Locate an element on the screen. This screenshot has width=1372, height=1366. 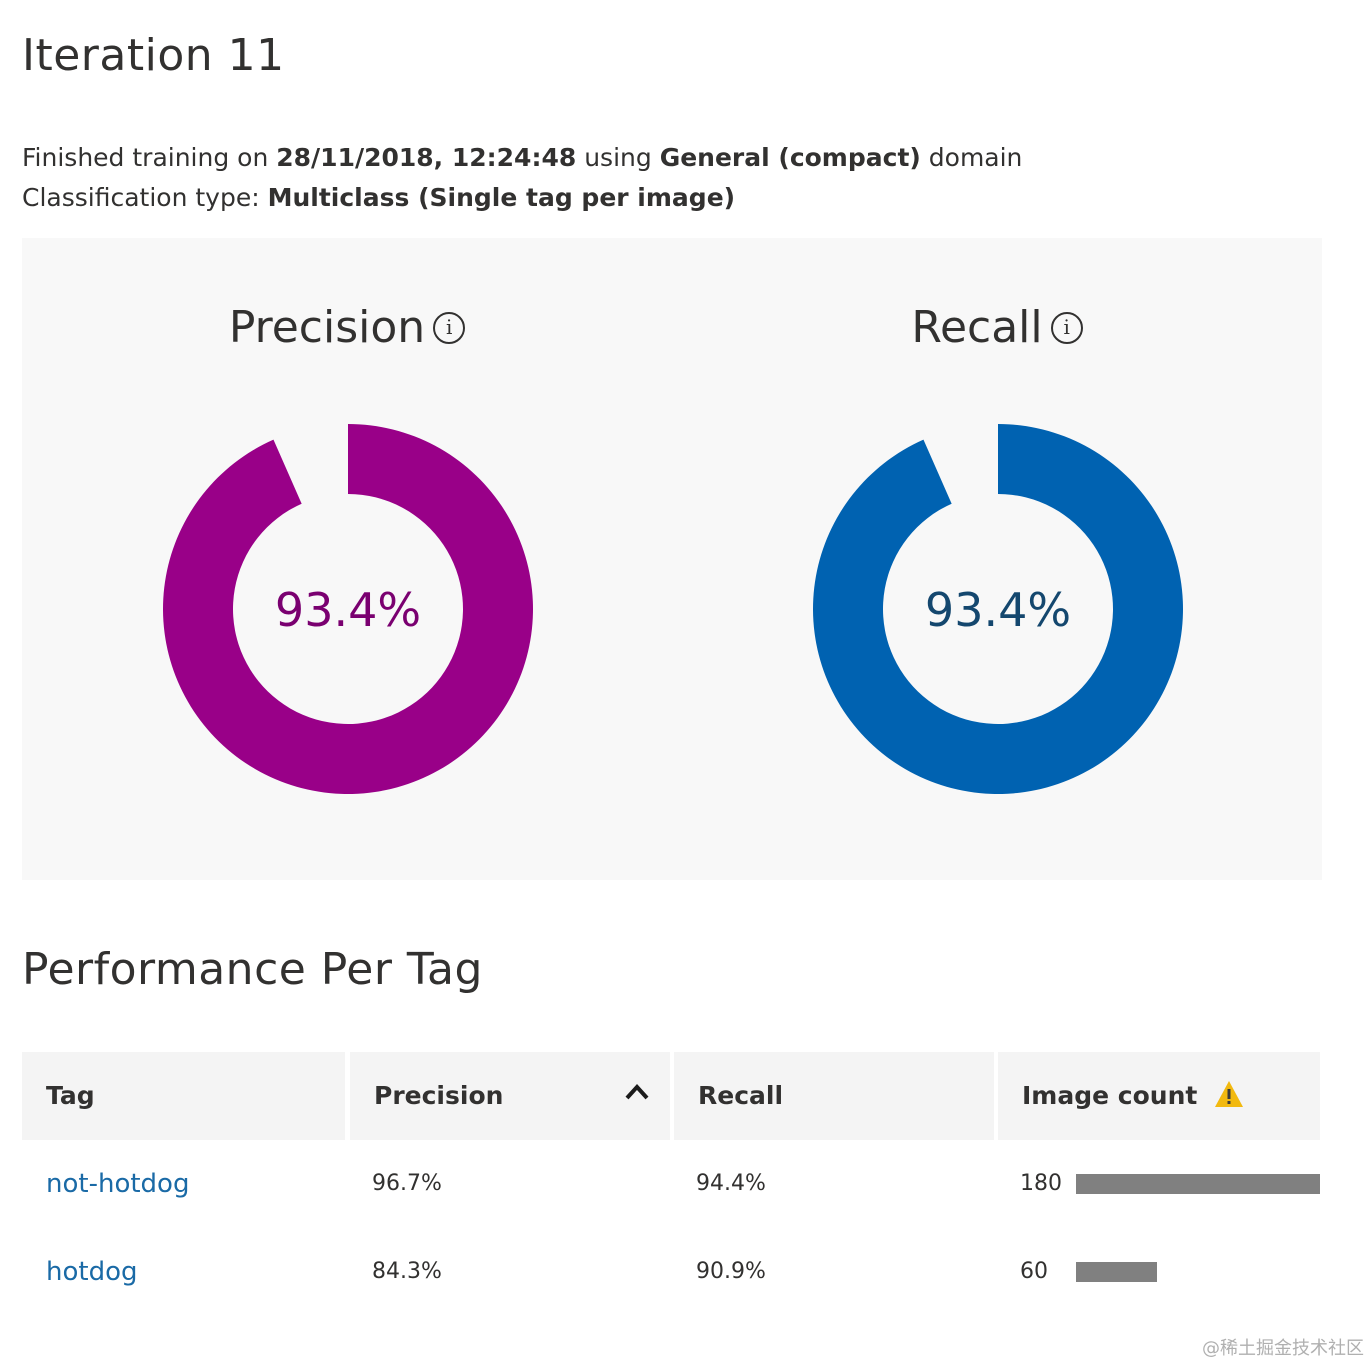
image-count-value: 180 is located at coordinates (1041, 1183).